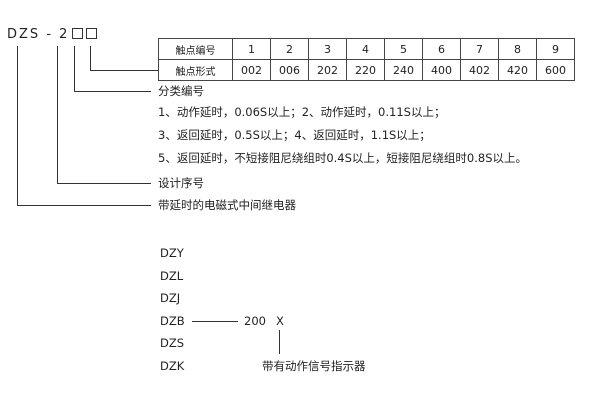 This screenshot has width=600, height=400. Describe the element at coordinates (251, 70) in the screenshot. I see `table-cell: 002` at that location.